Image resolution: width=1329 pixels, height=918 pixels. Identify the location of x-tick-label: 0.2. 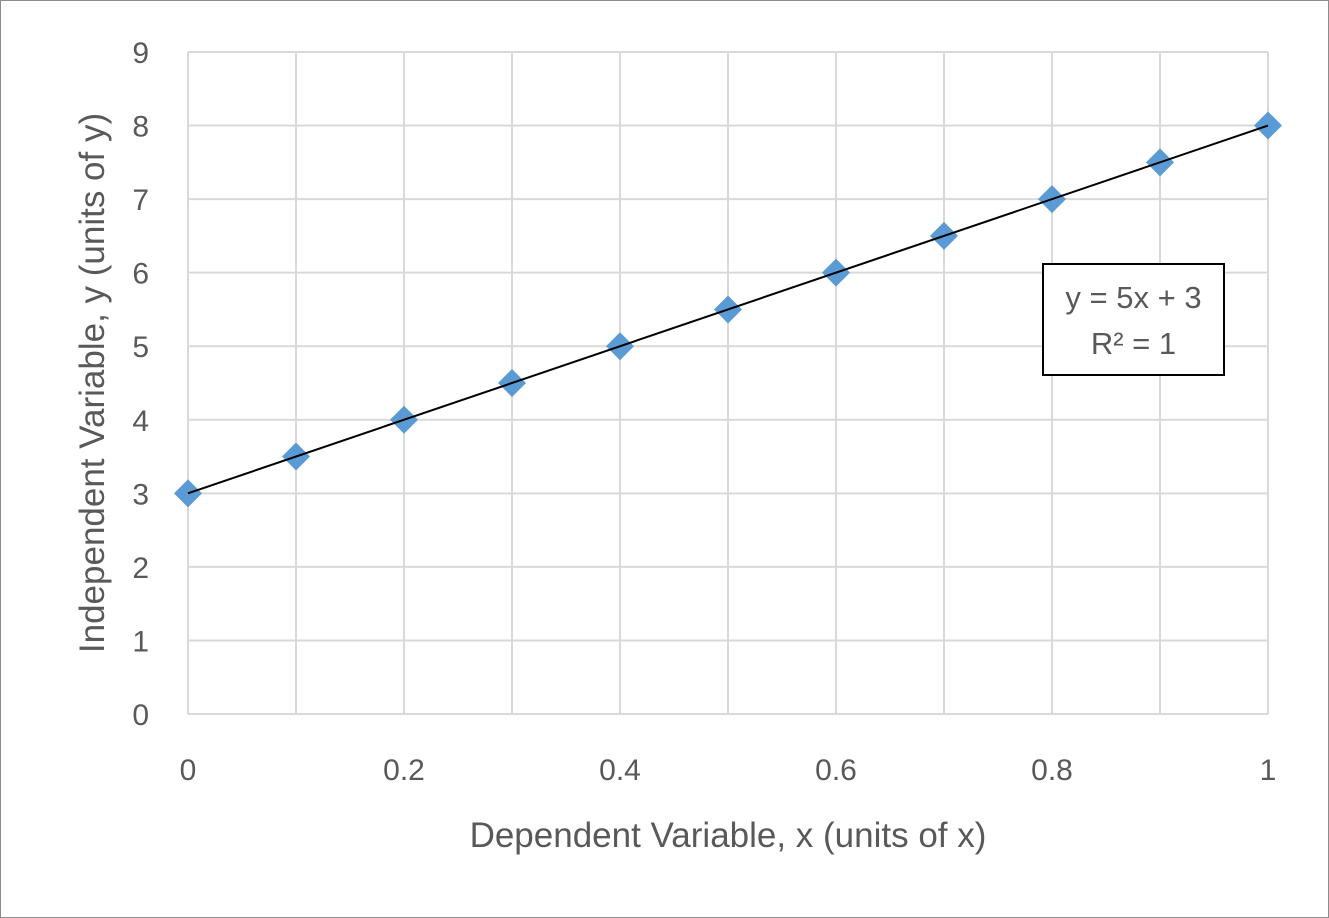
(404, 770).